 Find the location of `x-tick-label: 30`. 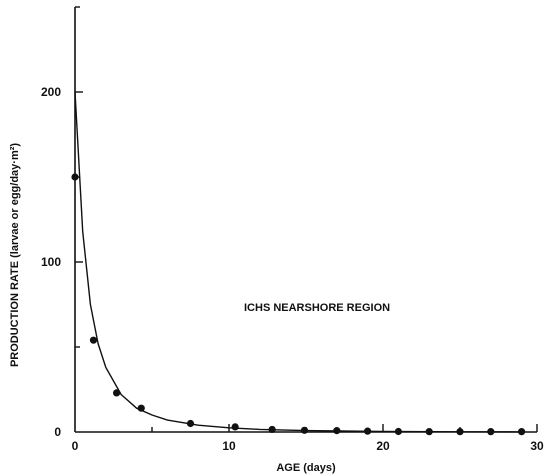

x-tick-label: 30 is located at coordinates (537, 446).